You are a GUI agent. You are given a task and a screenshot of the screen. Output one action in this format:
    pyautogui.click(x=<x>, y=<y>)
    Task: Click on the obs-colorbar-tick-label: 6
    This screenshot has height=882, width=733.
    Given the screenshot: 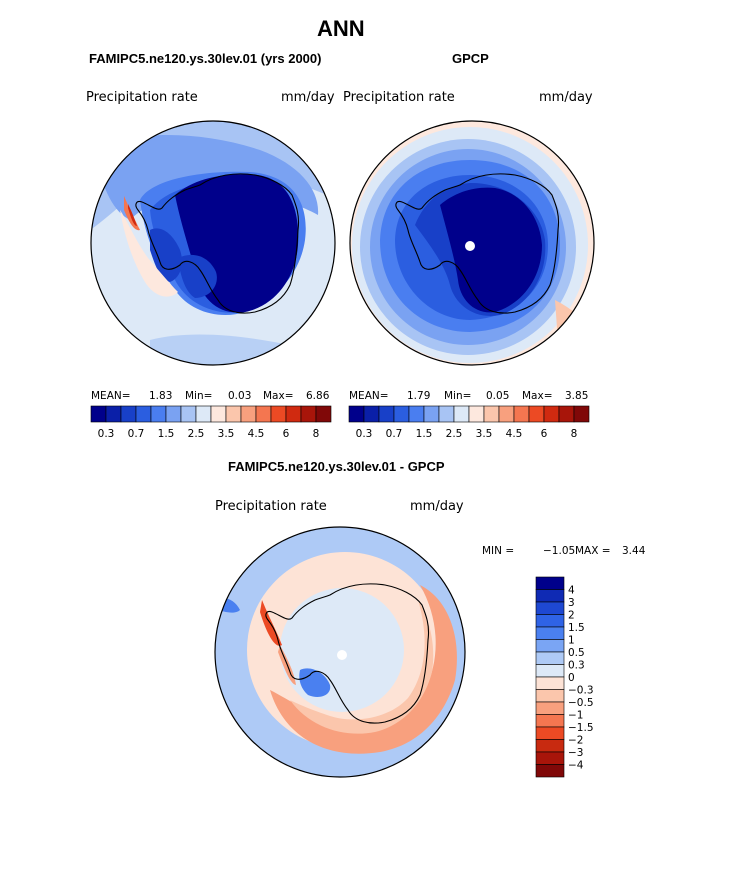 What is the action you would take?
    pyautogui.click(x=544, y=434)
    